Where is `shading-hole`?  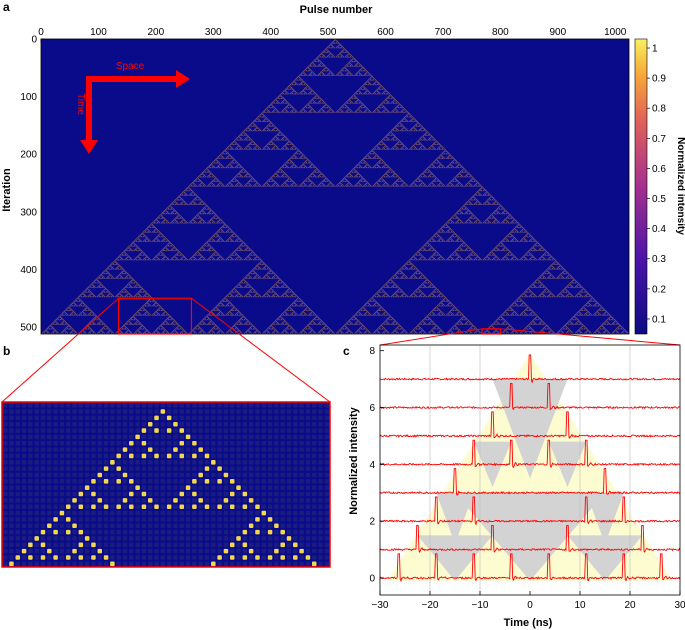
shading-hole is located at coordinates (530, 429).